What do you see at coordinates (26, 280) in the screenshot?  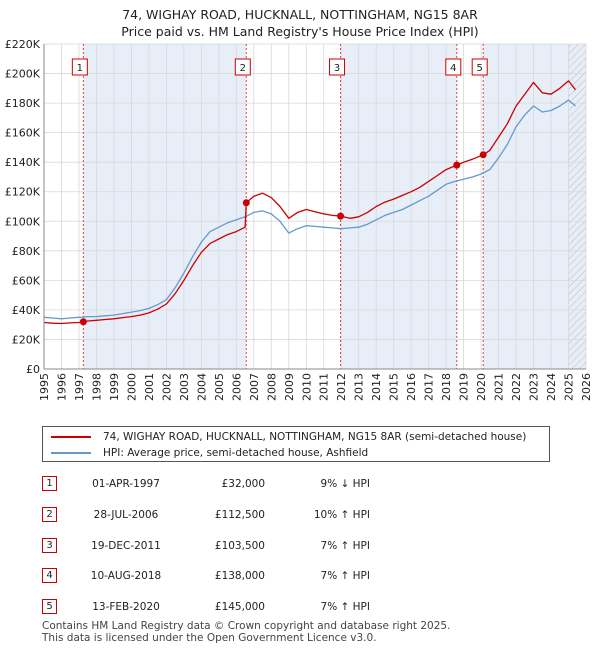 I see `y-tick-label: £60K` at bounding box center [26, 280].